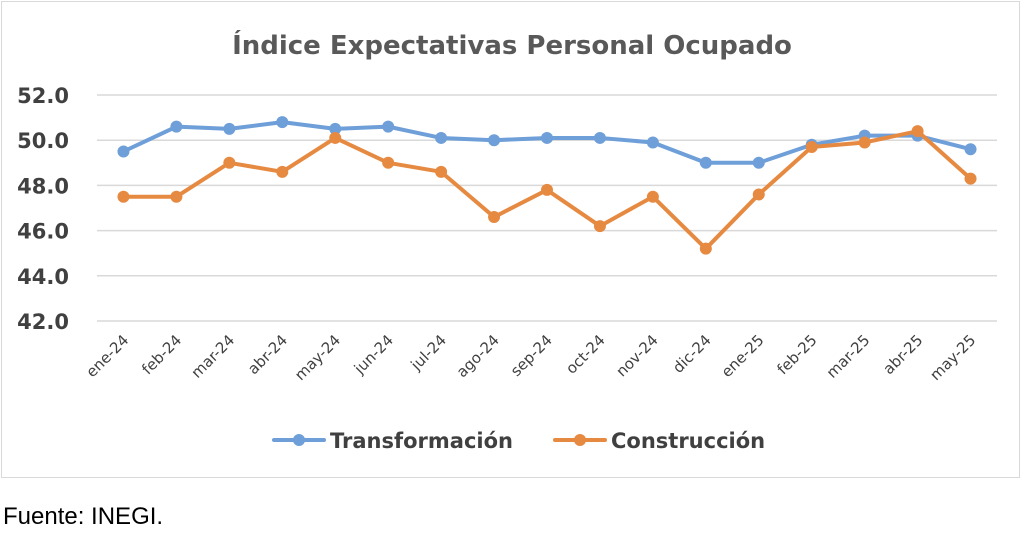 This screenshot has height=537, width=1024. I want to click on x-tick-label: oct-24, so click(585, 354).